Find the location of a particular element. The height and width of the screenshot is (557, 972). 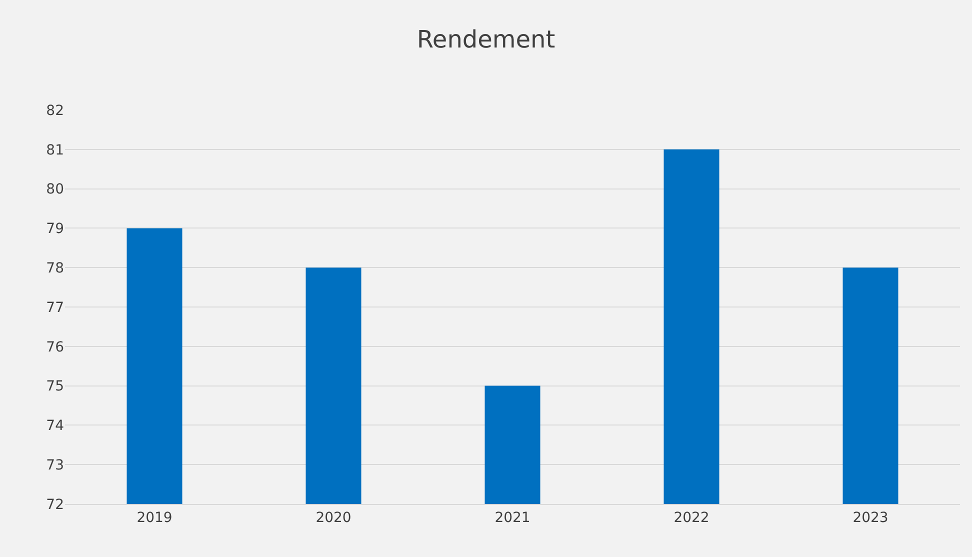

y-tick-label: 75 is located at coordinates (55, 386).